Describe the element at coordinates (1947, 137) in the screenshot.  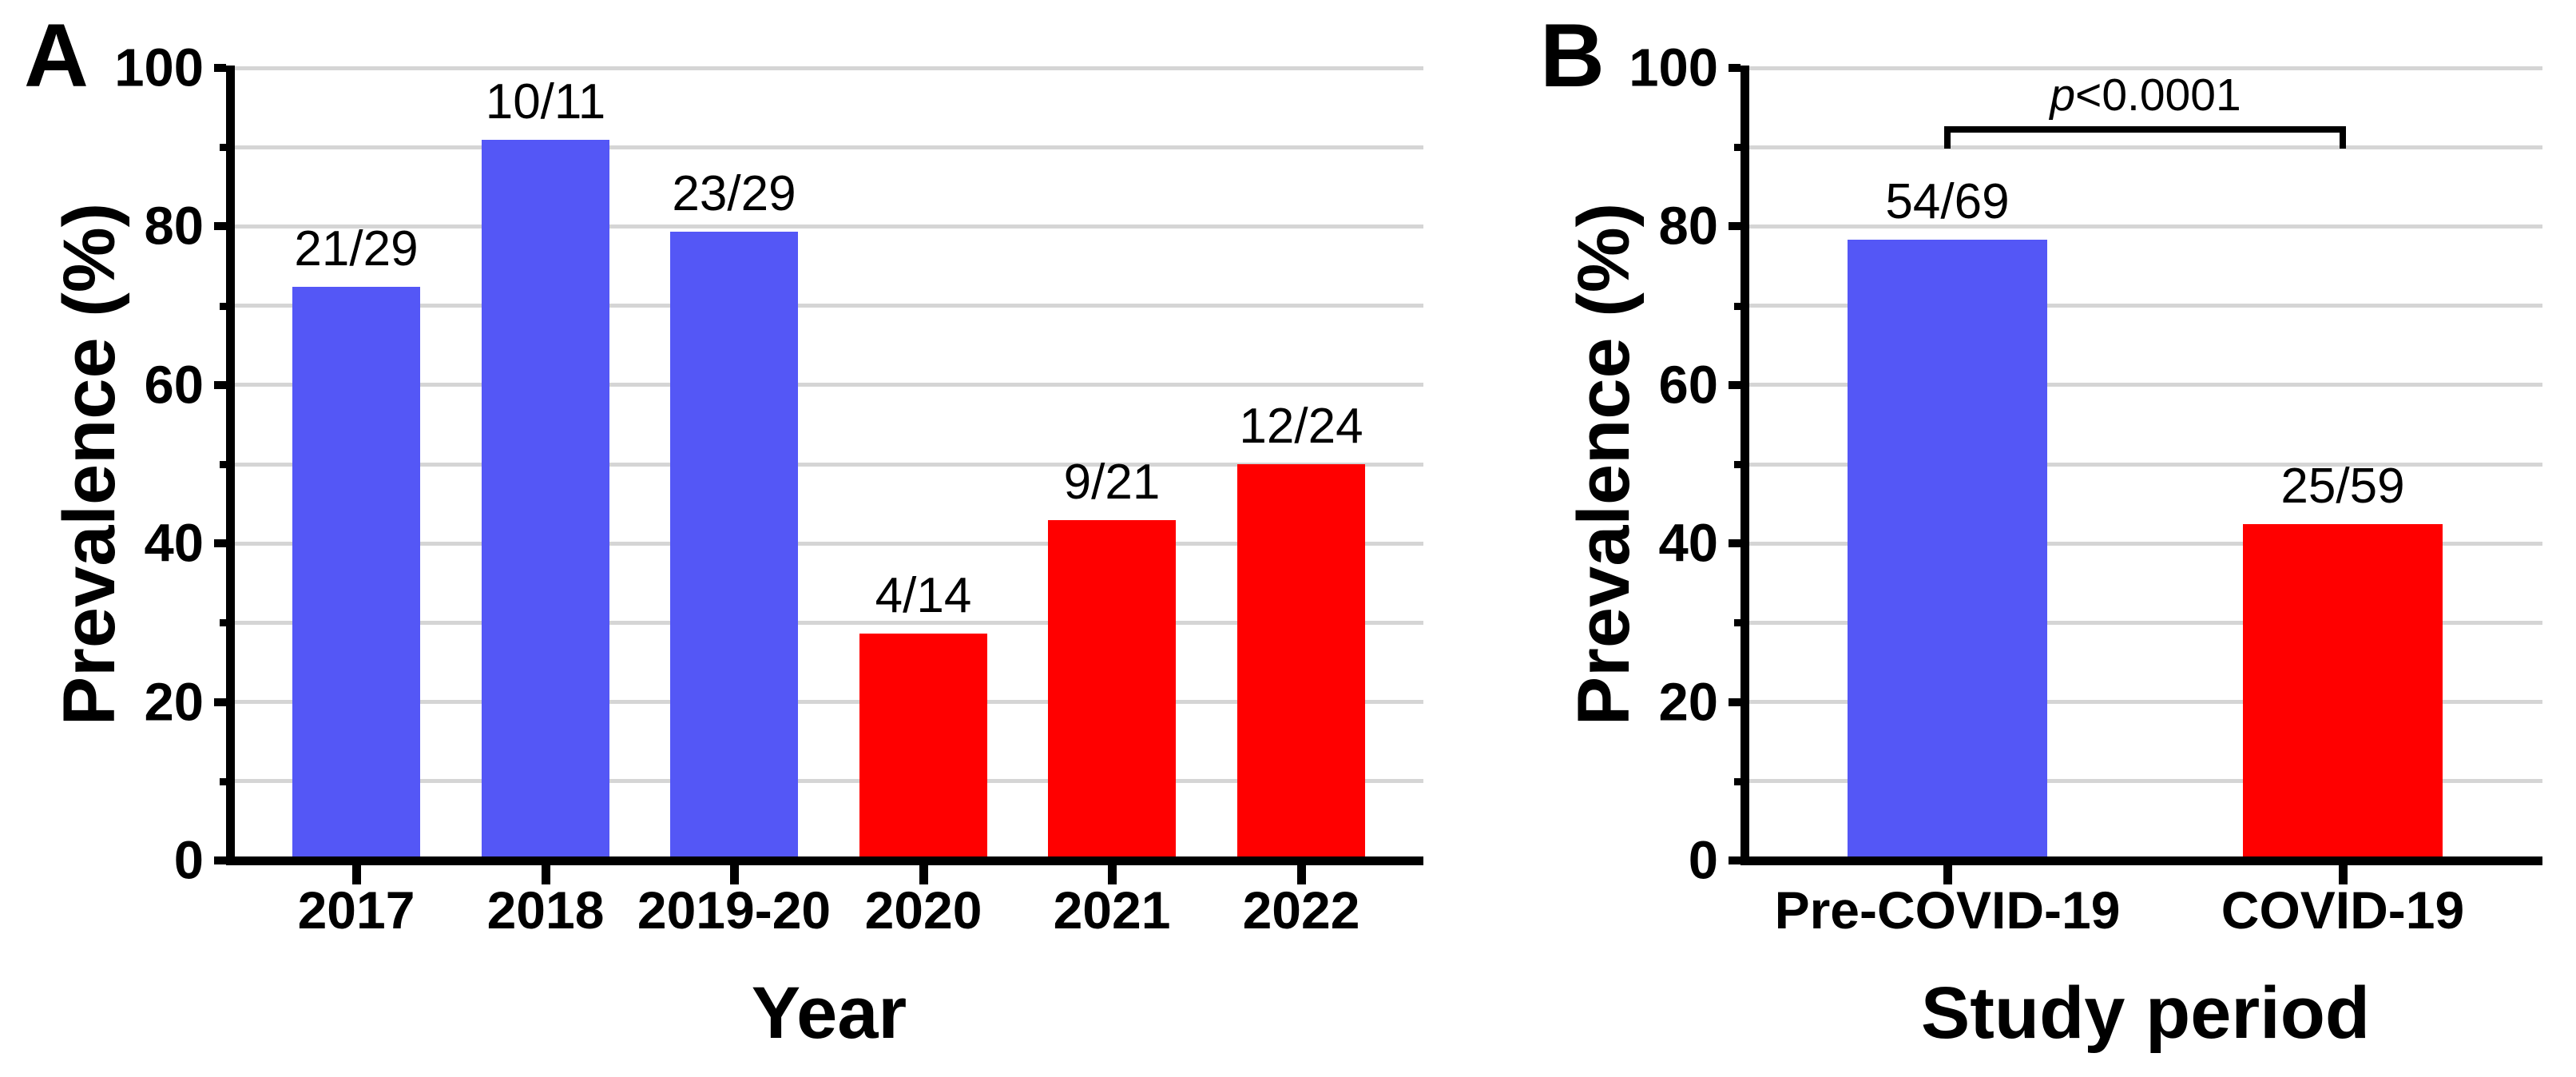
I see `significance-bracket-left-end` at that location.